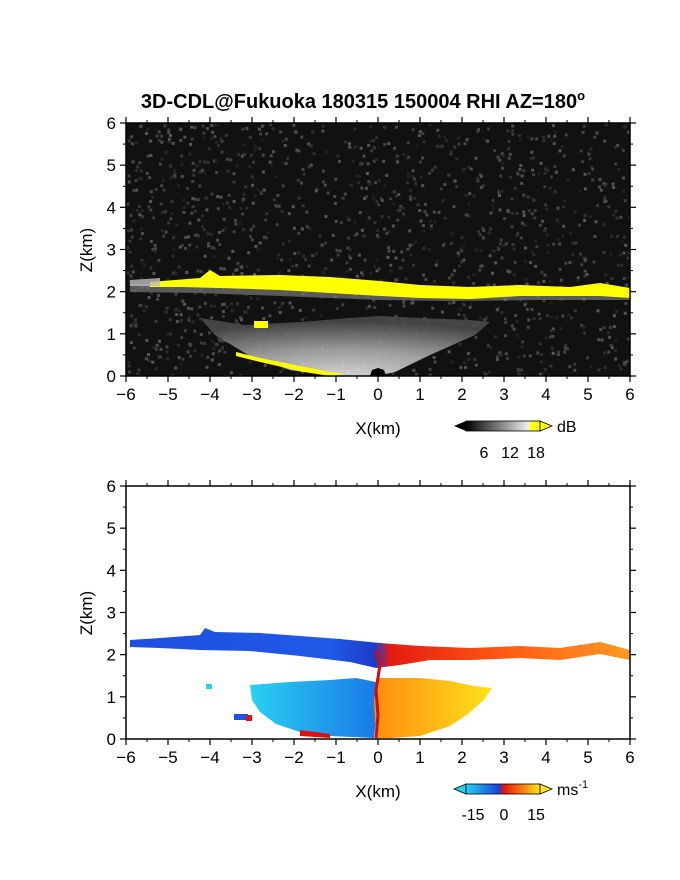  What do you see at coordinates (86, 613) in the screenshot?
I see `velocity-ylabel: Z(km)` at bounding box center [86, 613].